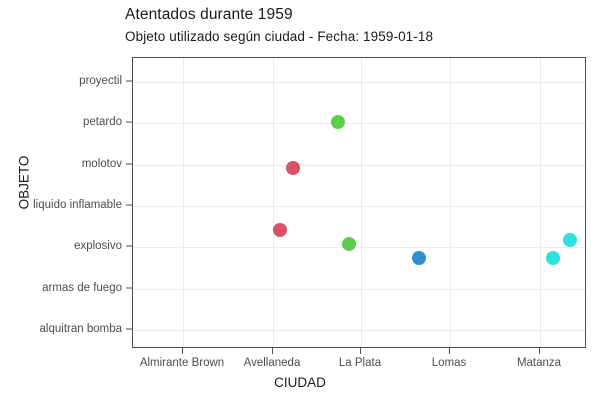 The image size is (600, 400). I want to click on x-axis-tick-label: Matanza, so click(539, 363).